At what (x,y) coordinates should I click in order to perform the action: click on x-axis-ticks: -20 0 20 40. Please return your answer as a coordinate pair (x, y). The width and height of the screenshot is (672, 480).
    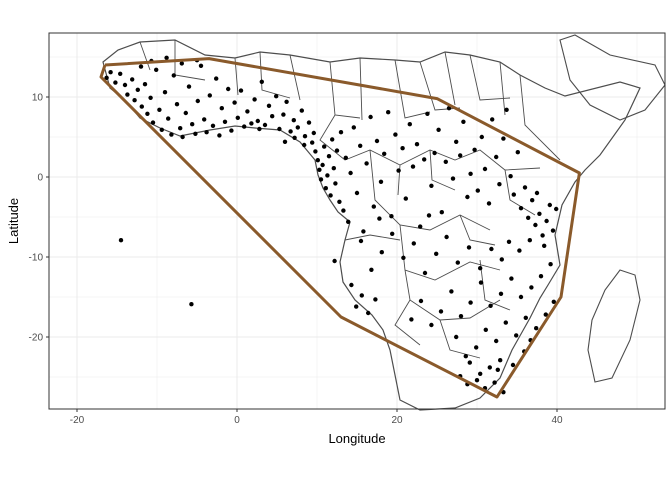
    Looking at the image, I should click on (316, 417).